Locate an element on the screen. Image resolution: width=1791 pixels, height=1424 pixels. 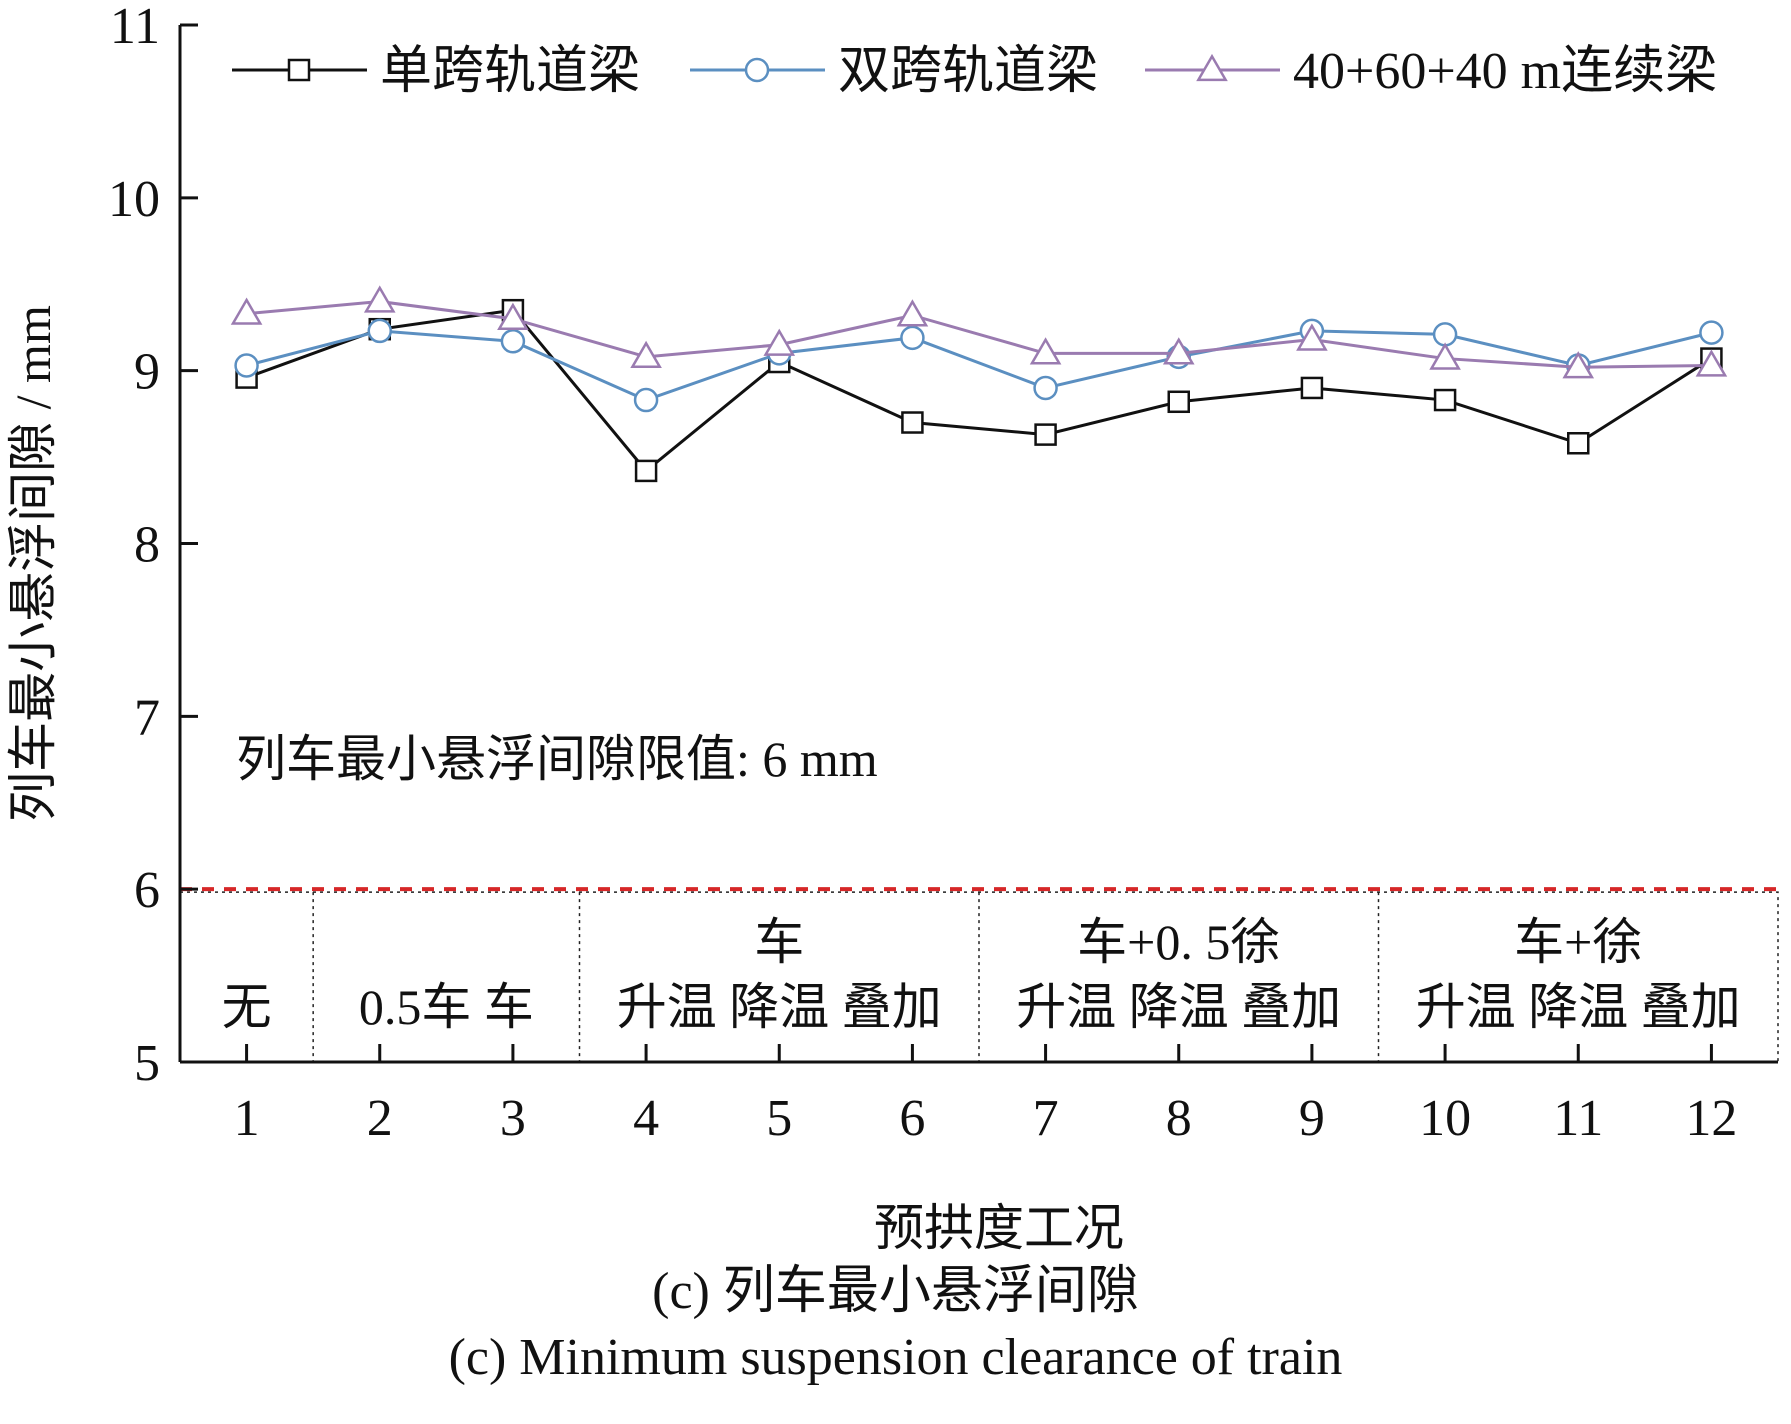
band-label-top: 车+徐 is located at coordinates (1578, 942).